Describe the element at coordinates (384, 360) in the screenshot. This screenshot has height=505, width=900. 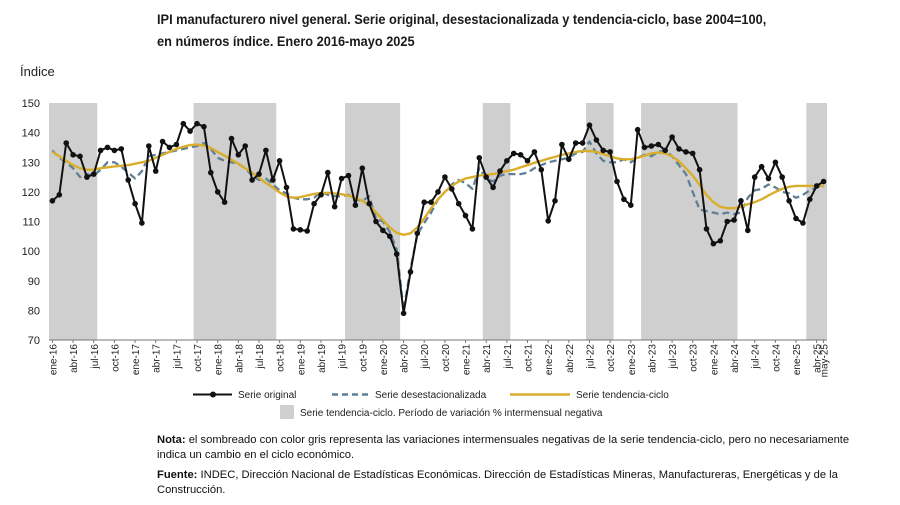
I see `x-tick-label: ene-20` at that location.